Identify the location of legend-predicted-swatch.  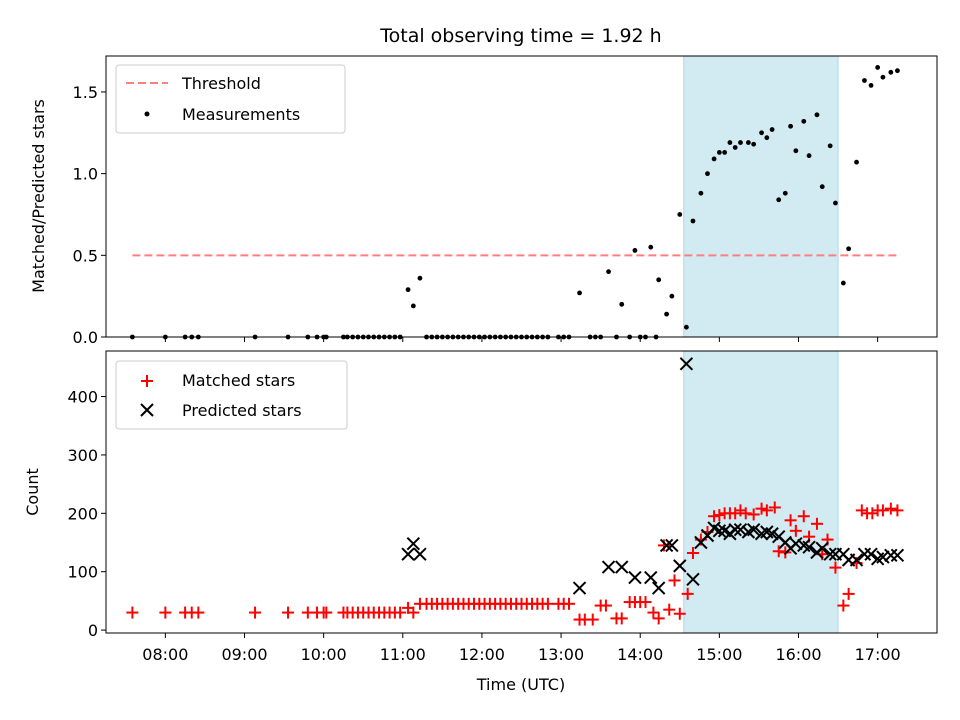
(147, 410).